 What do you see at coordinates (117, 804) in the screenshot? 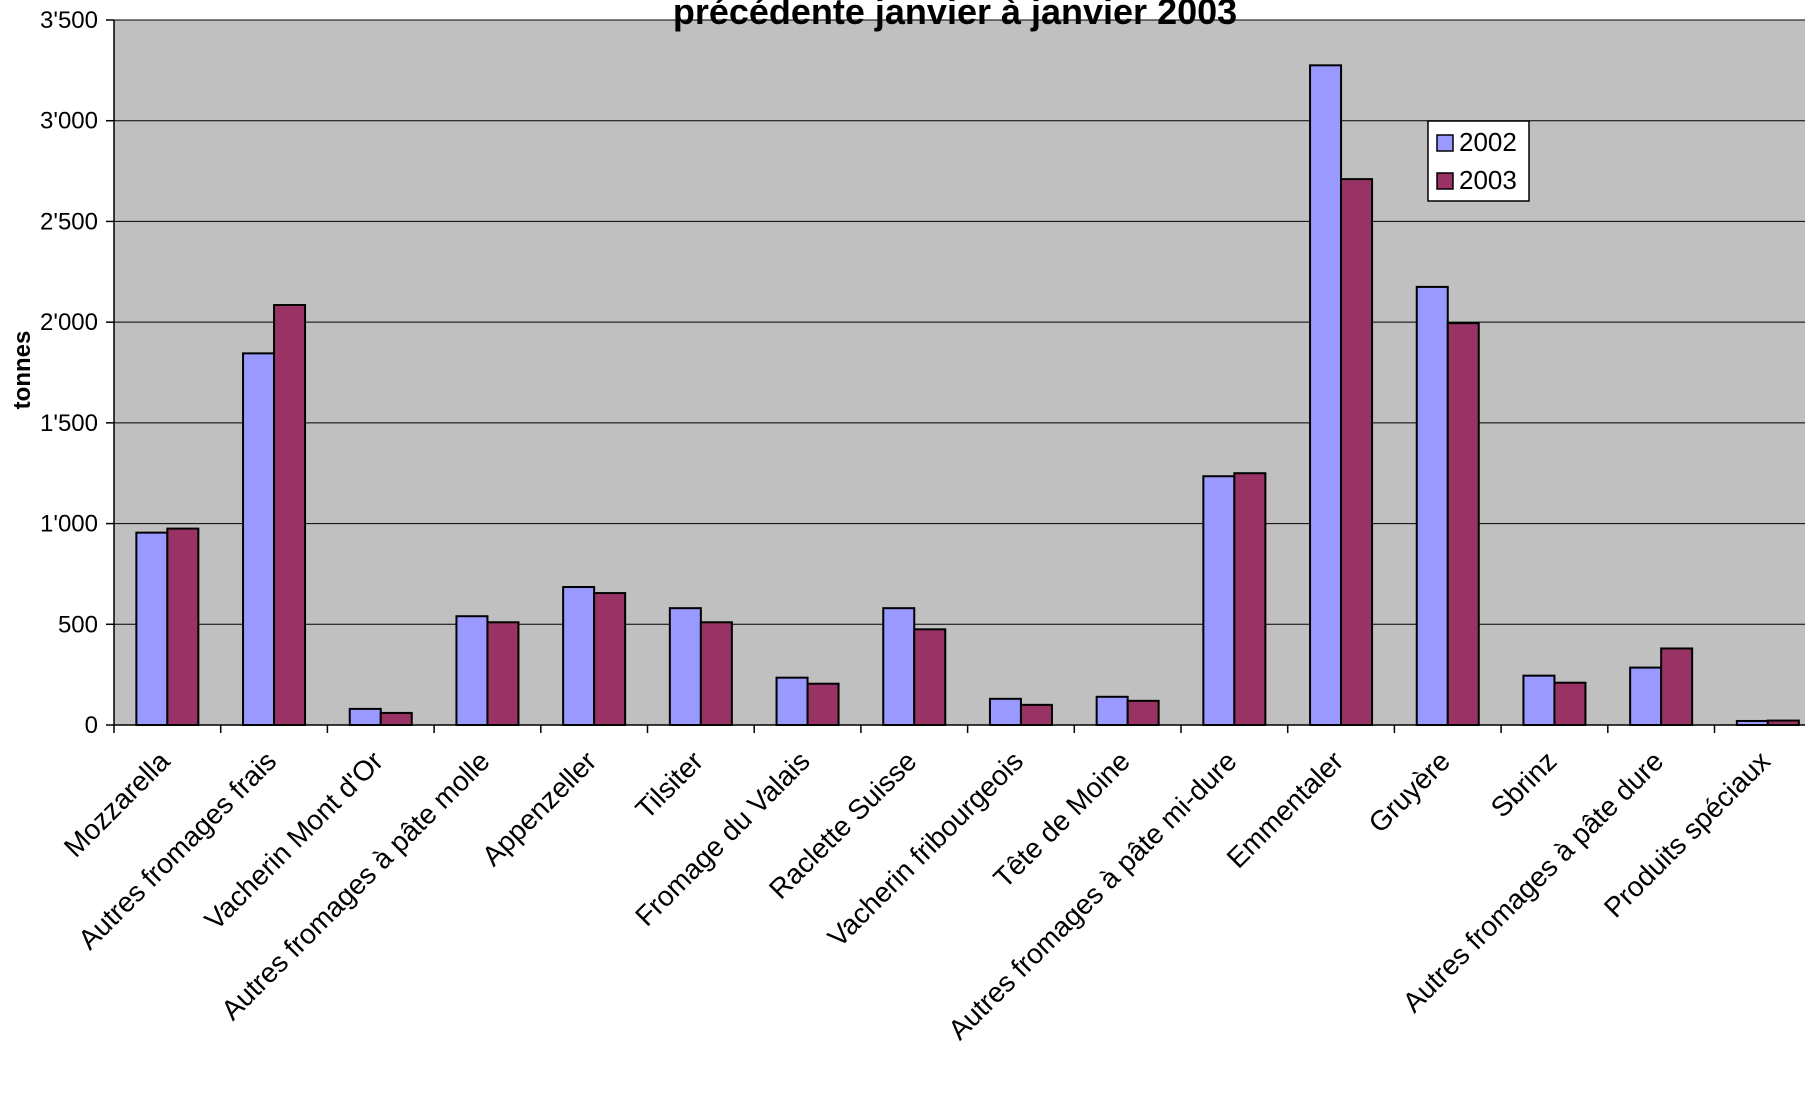
I see `x-category-label: Mozzarella` at bounding box center [117, 804].